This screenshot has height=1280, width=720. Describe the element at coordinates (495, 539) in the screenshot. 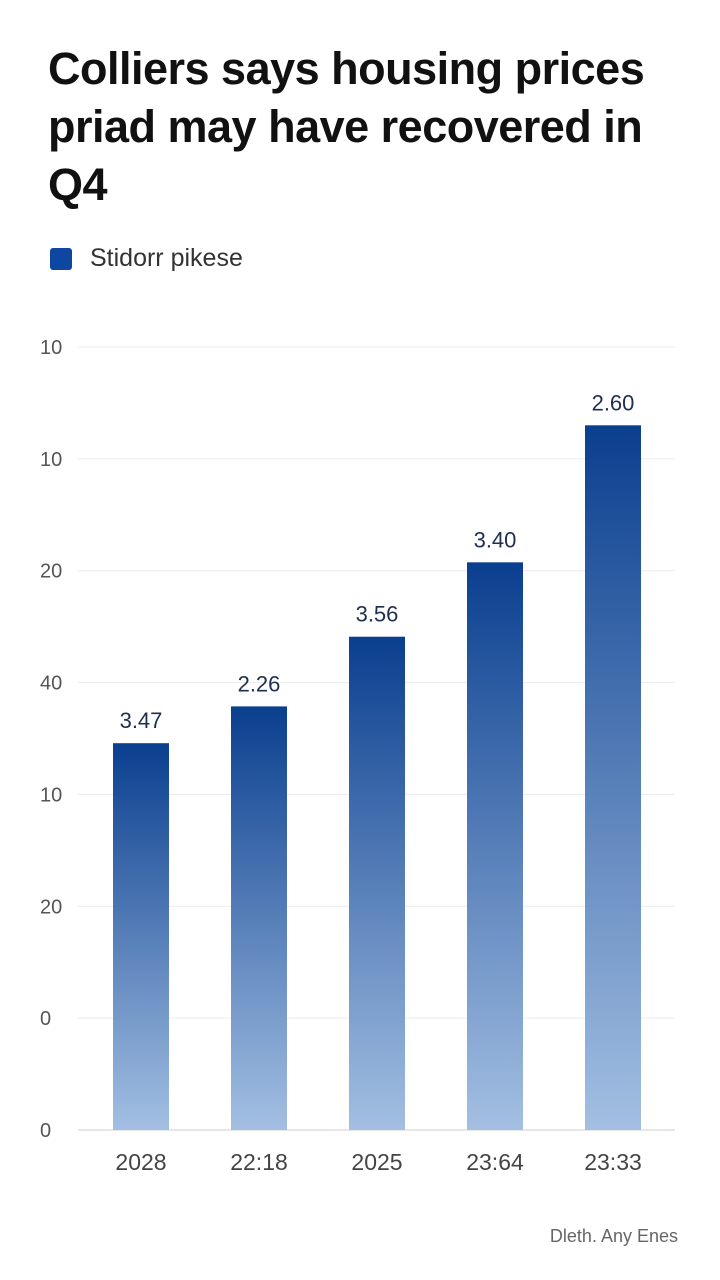

I see `bar-value-label: 3.40` at that location.